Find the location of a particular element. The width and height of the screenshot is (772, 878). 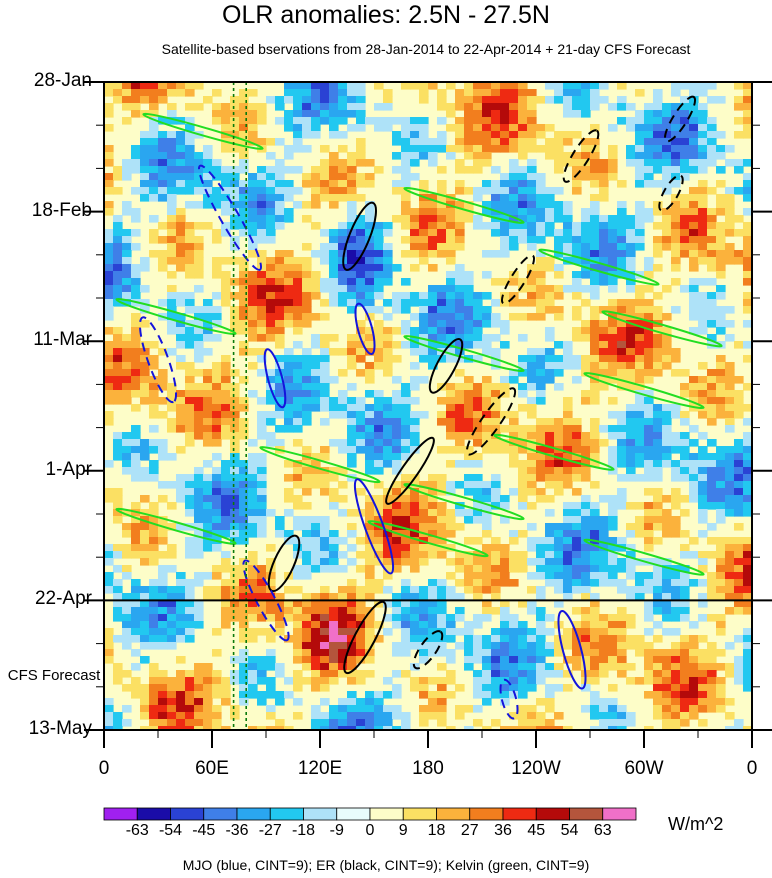

mjo-contour is located at coordinates (509, 699).